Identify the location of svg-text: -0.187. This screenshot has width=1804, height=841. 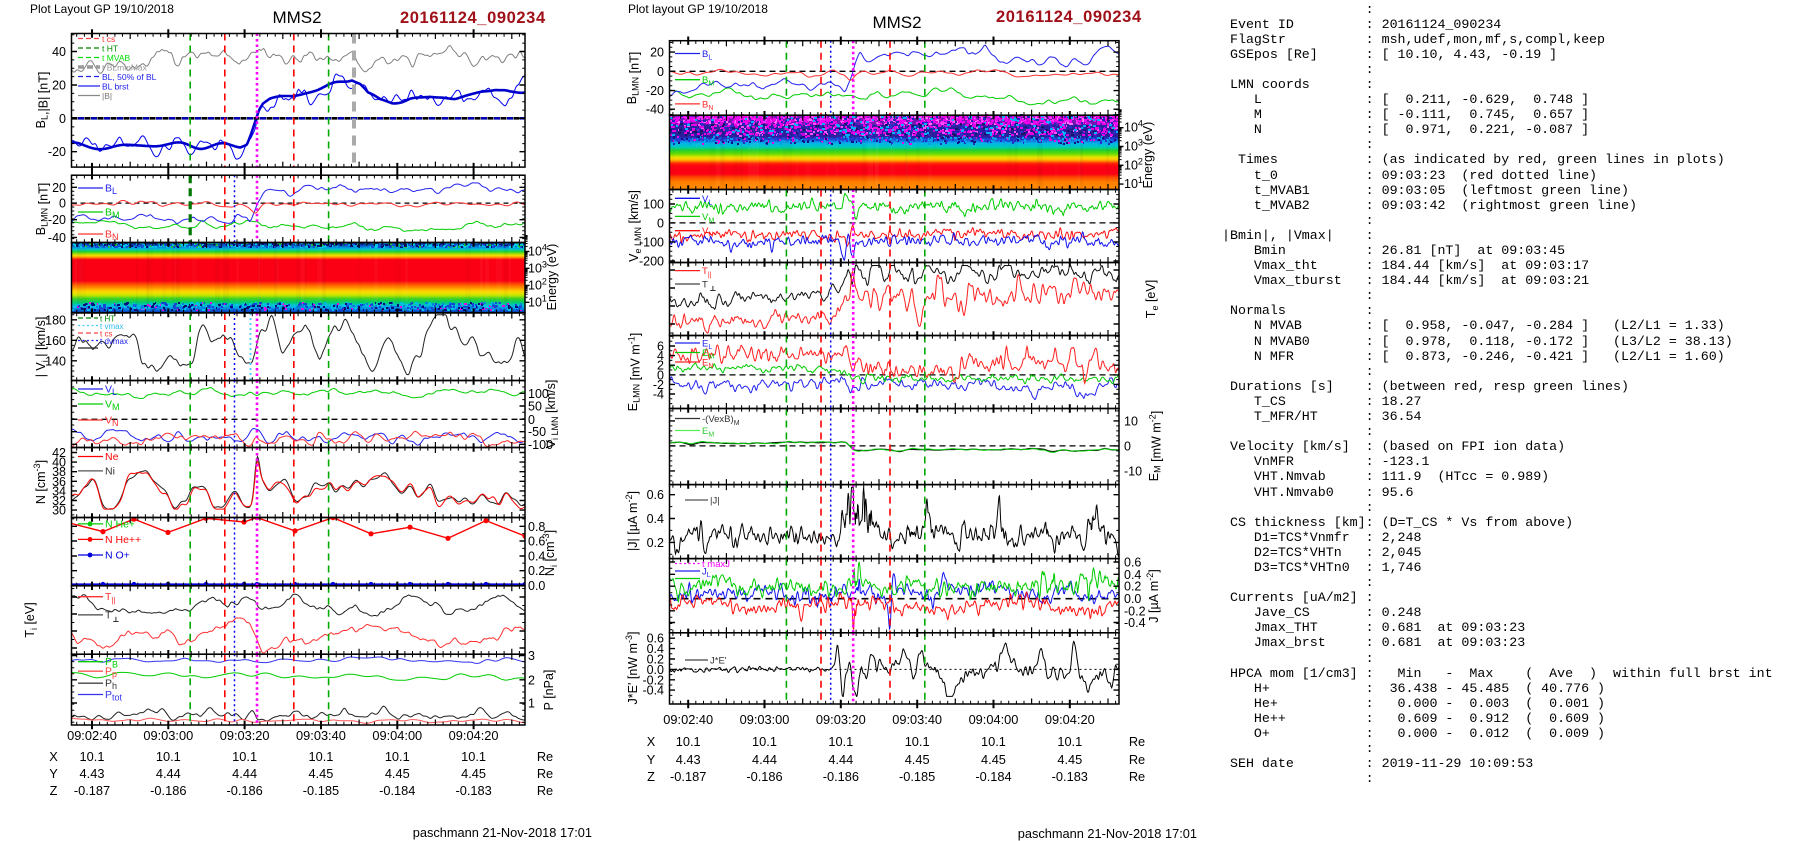
(92, 790).